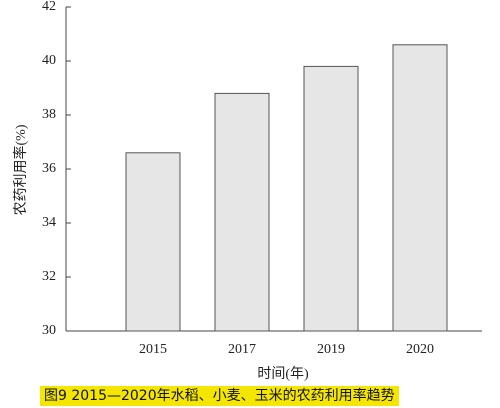 This screenshot has height=408, width=500. Describe the element at coordinates (153, 349) in the screenshot. I see `x-tick-label: 2015` at that location.